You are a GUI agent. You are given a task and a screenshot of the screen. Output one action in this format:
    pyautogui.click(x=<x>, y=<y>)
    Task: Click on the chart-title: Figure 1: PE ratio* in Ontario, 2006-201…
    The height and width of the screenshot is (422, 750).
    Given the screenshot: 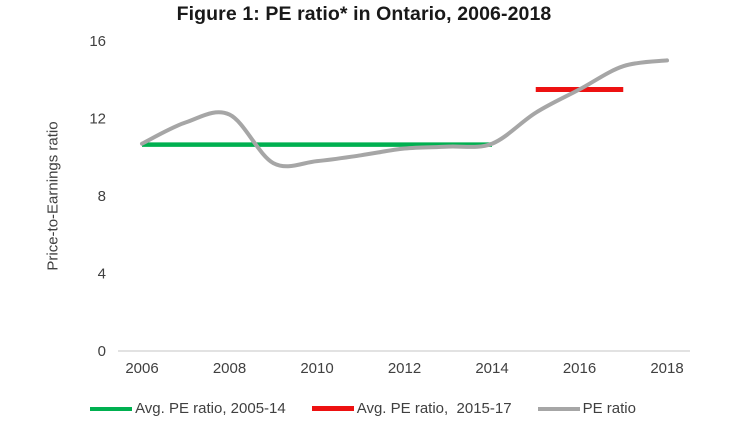 What is the action you would take?
    pyautogui.click(x=364, y=14)
    